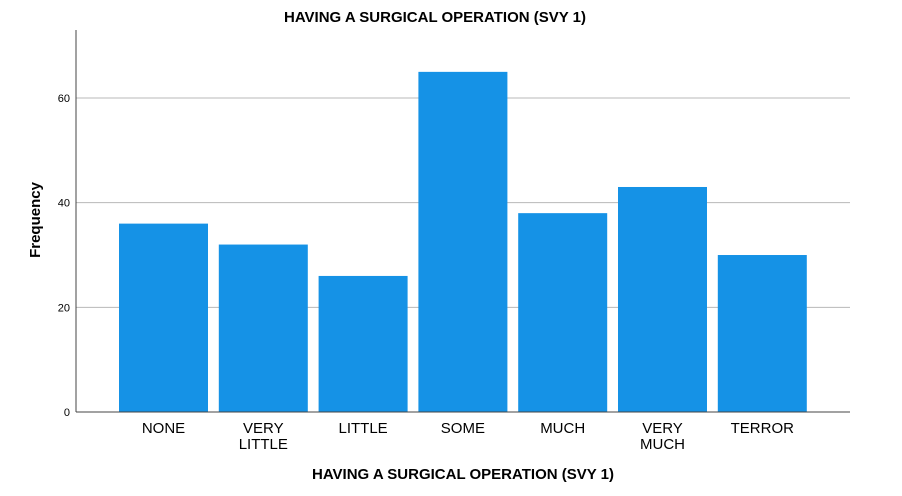  I want to click on y-axis-label: Frequency, so click(35, 219).